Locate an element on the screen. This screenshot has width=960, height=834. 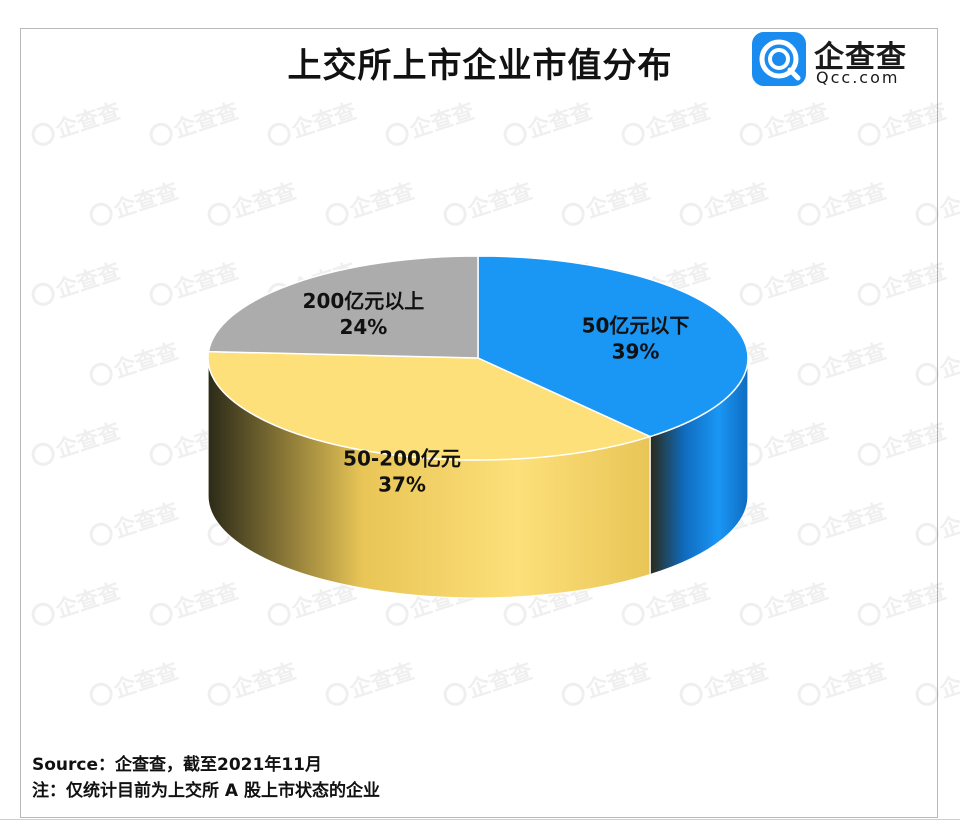
logo-cn-text: 企查查 is located at coordinates (860, 57).